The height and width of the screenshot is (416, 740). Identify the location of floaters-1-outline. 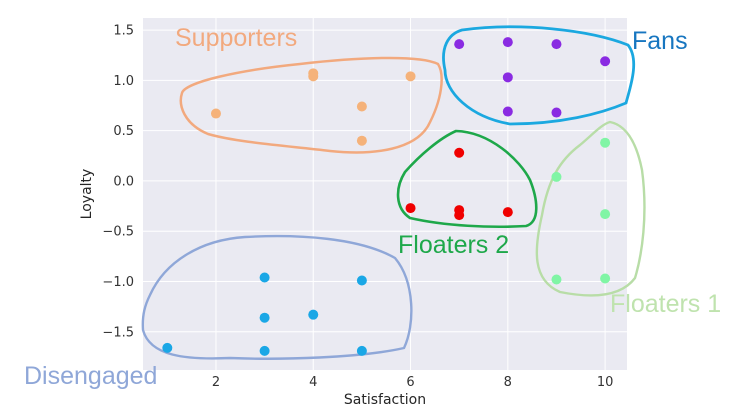
(590, 208).